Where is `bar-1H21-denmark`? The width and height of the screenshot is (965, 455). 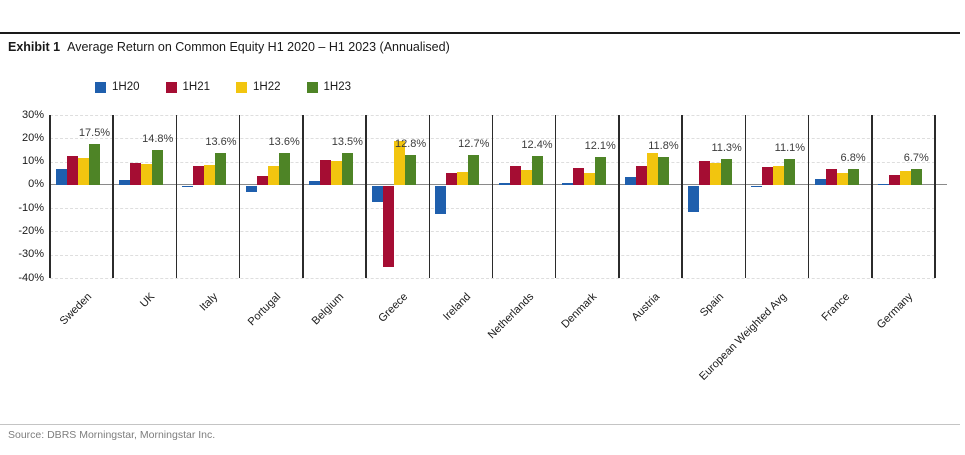 bar-1H21-denmark is located at coordinates (578, 176).